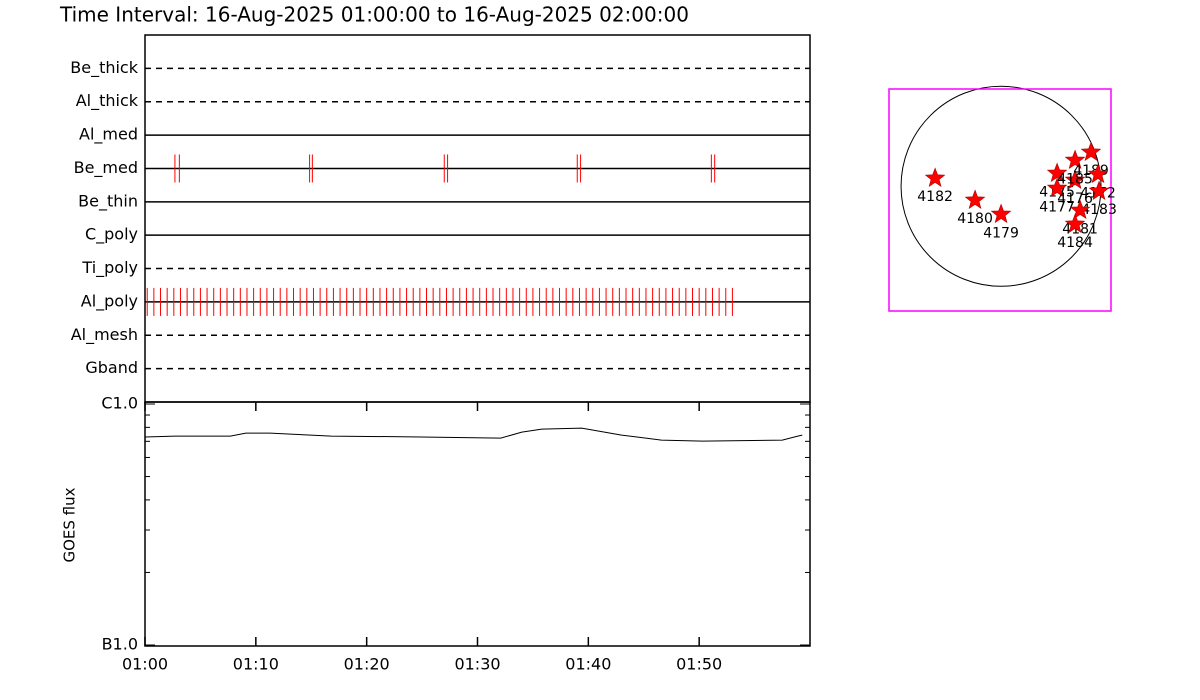 Image resolution: width=1200 pixels, height=700 pixels. I want to click on x-tick-label: 01:30, so click(477, 664).